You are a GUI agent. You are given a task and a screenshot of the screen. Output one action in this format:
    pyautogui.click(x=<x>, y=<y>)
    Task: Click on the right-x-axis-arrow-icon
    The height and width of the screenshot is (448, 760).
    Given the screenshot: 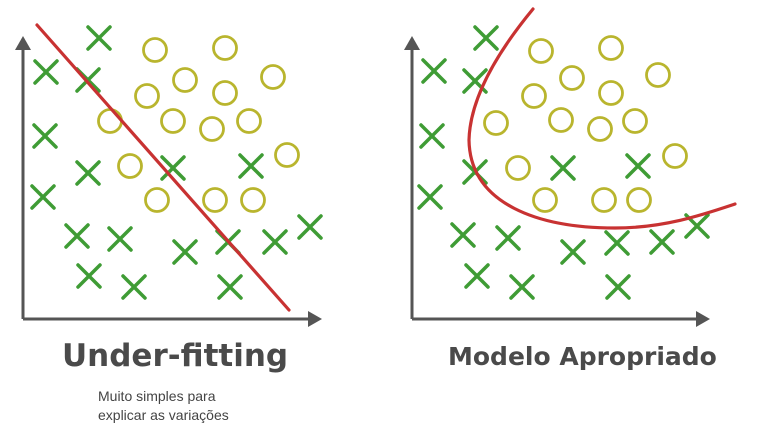 What is the action you would take?
    pyautogui.click(x=703, y=319)
    